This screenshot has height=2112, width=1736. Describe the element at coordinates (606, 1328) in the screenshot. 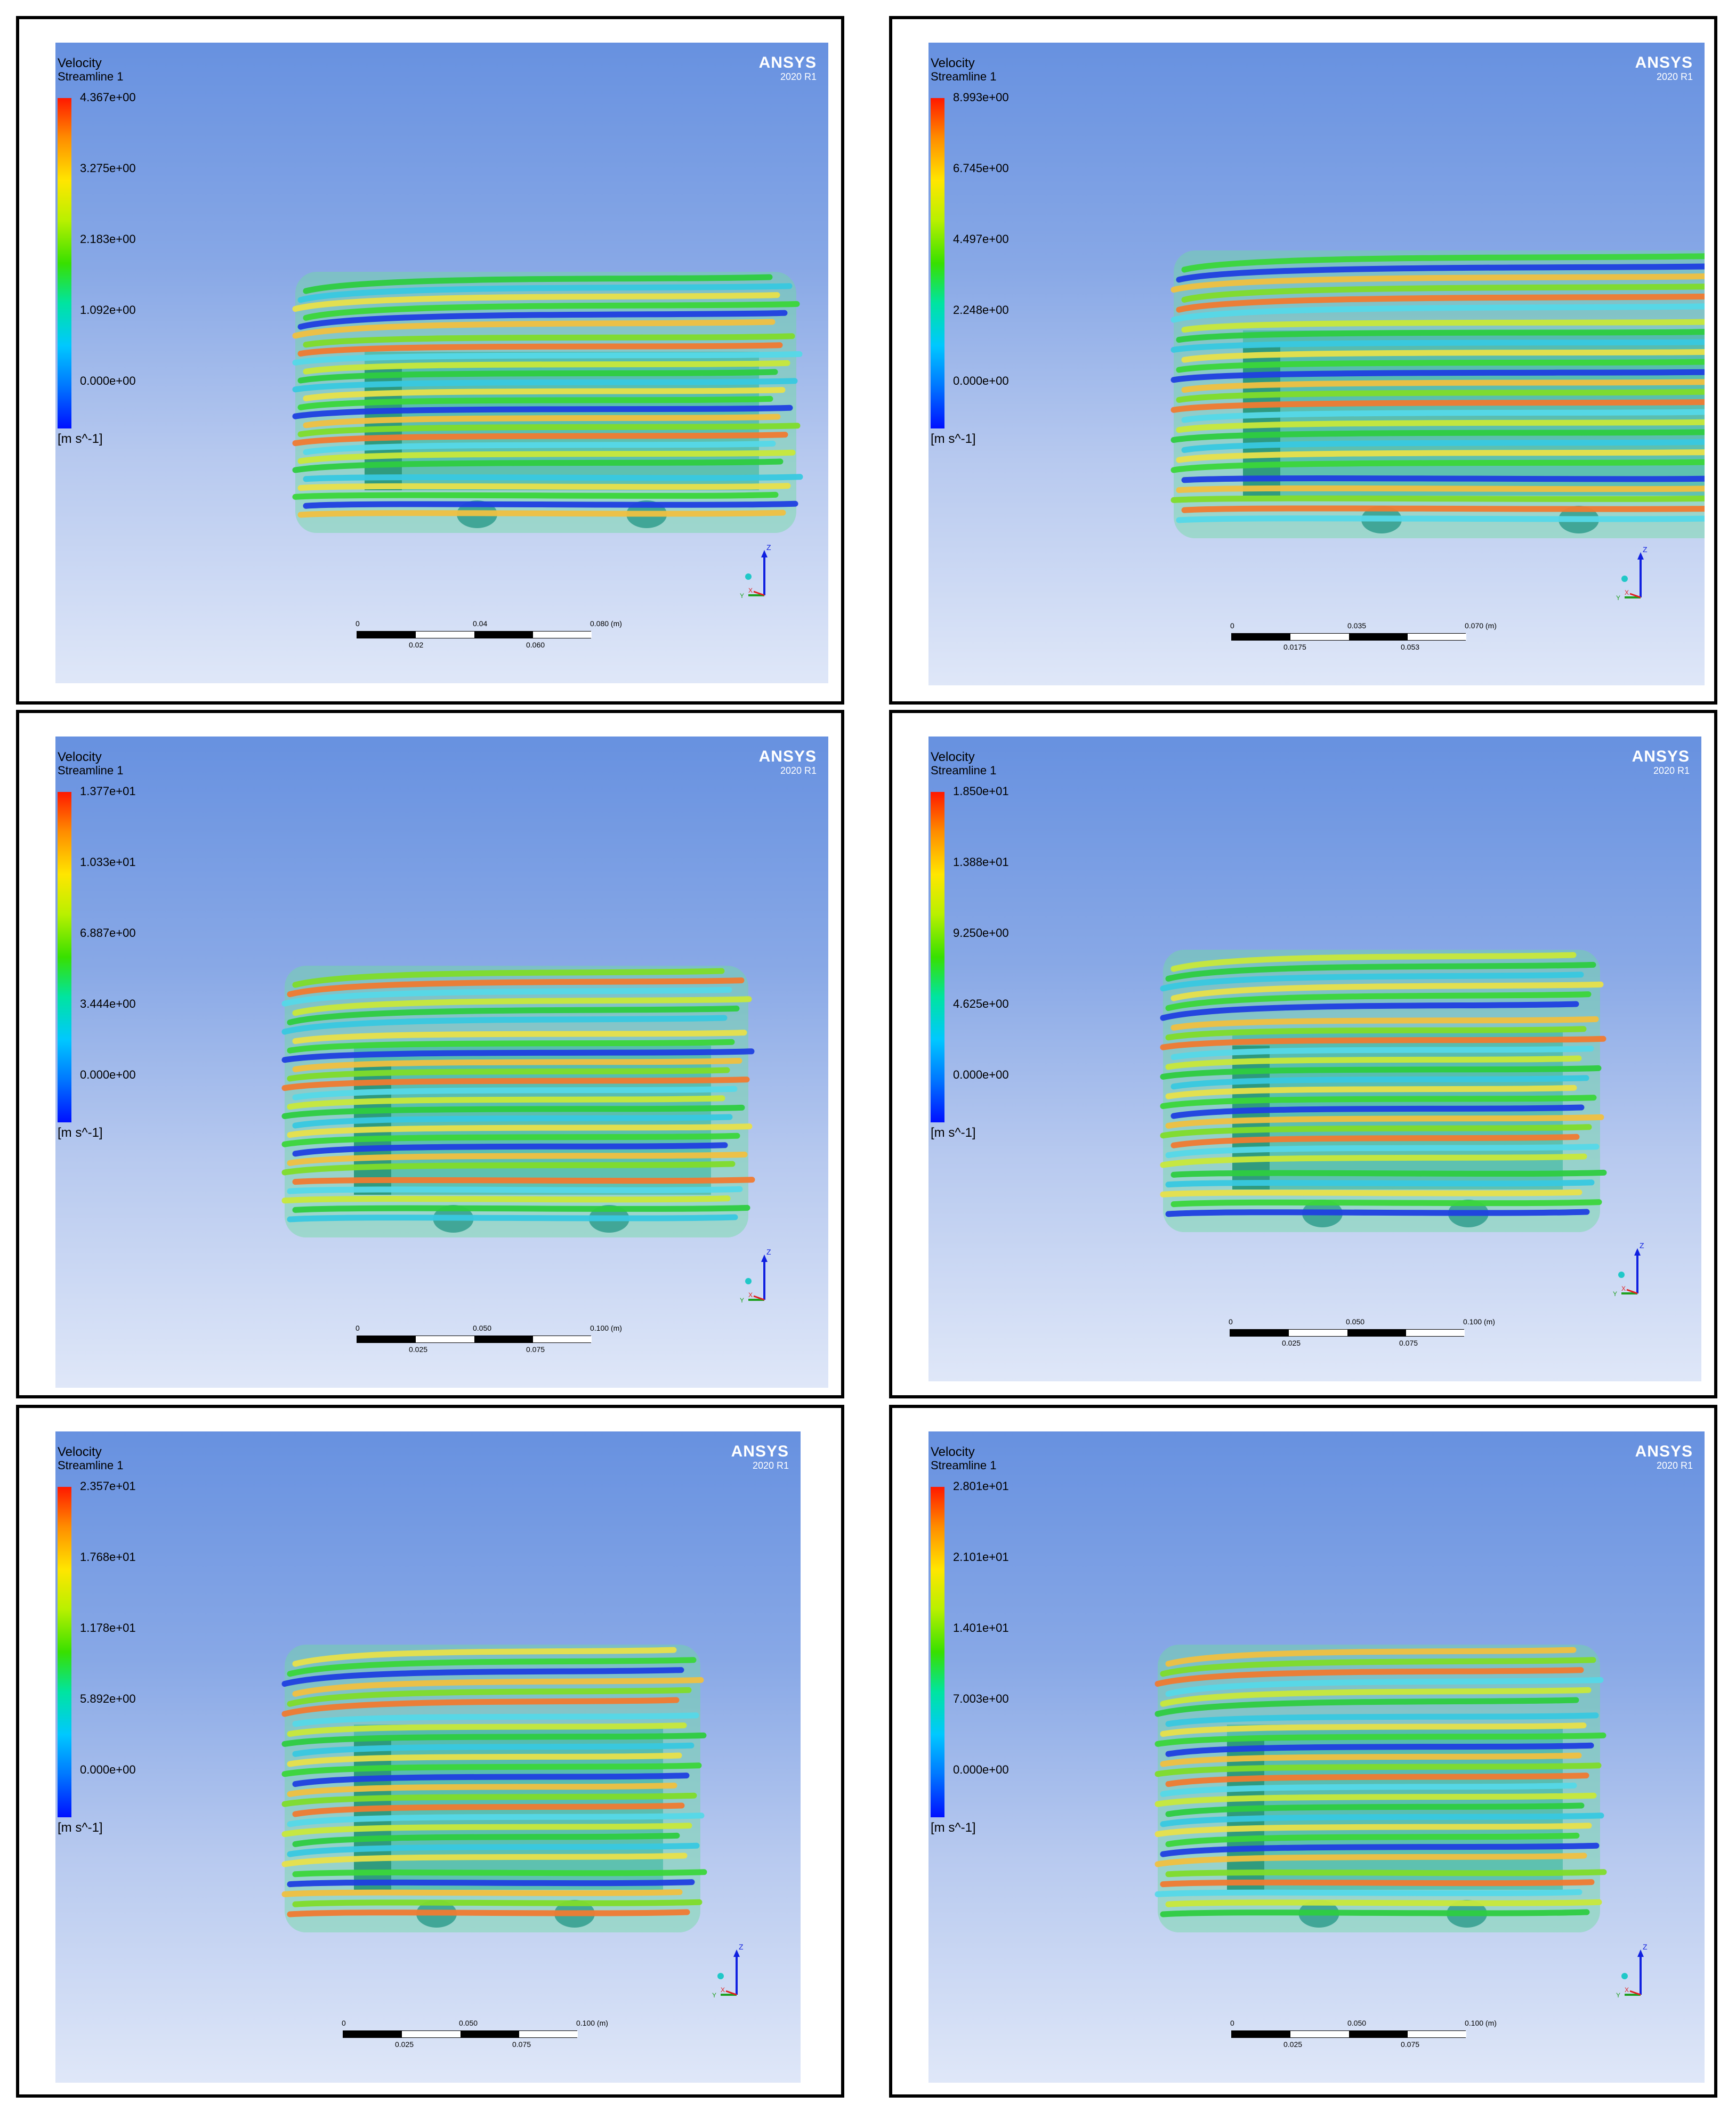

I see `scale-label-top: 0.100 (m)` at that location.